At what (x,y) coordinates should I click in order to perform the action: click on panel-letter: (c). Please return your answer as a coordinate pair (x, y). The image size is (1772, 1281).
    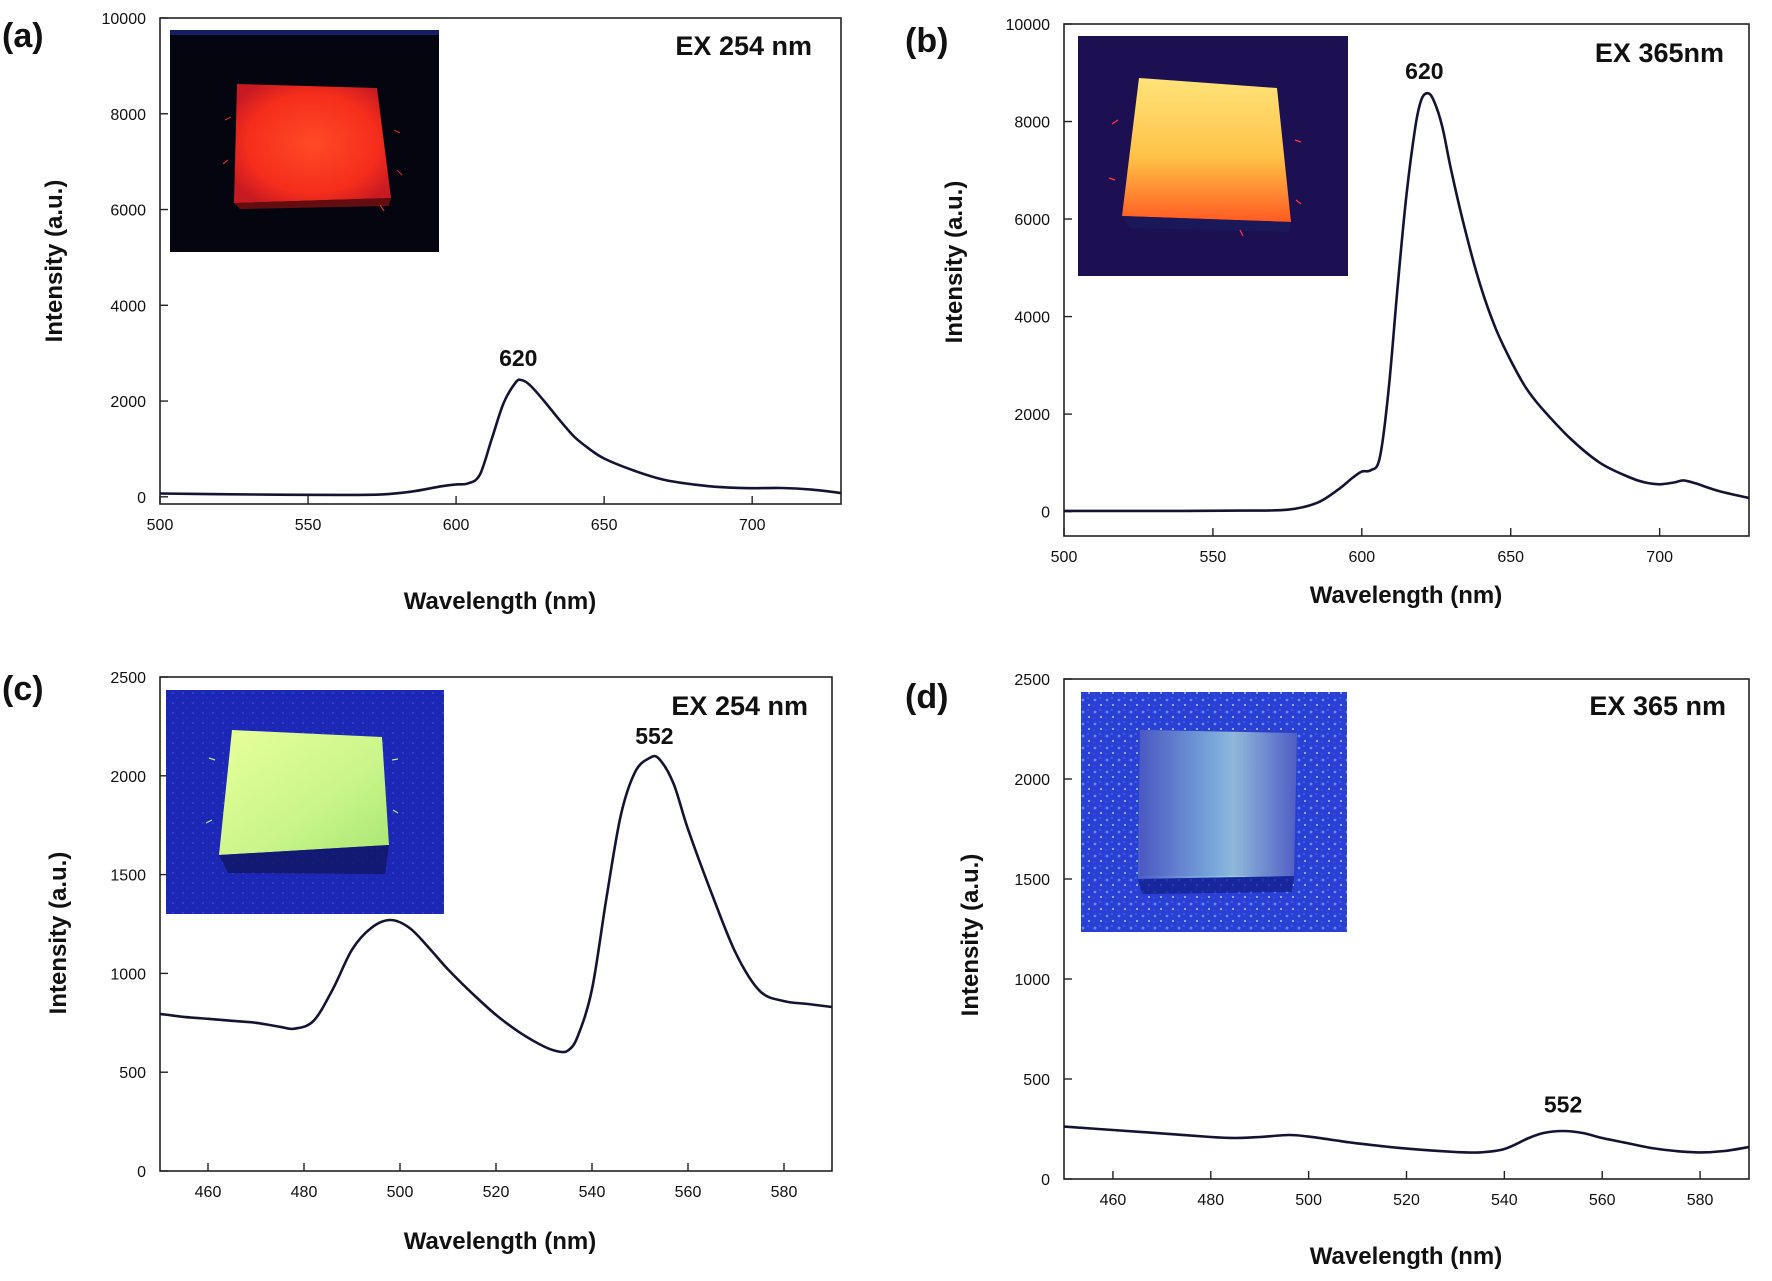
    Looking at the image, I should click on (23, 689).